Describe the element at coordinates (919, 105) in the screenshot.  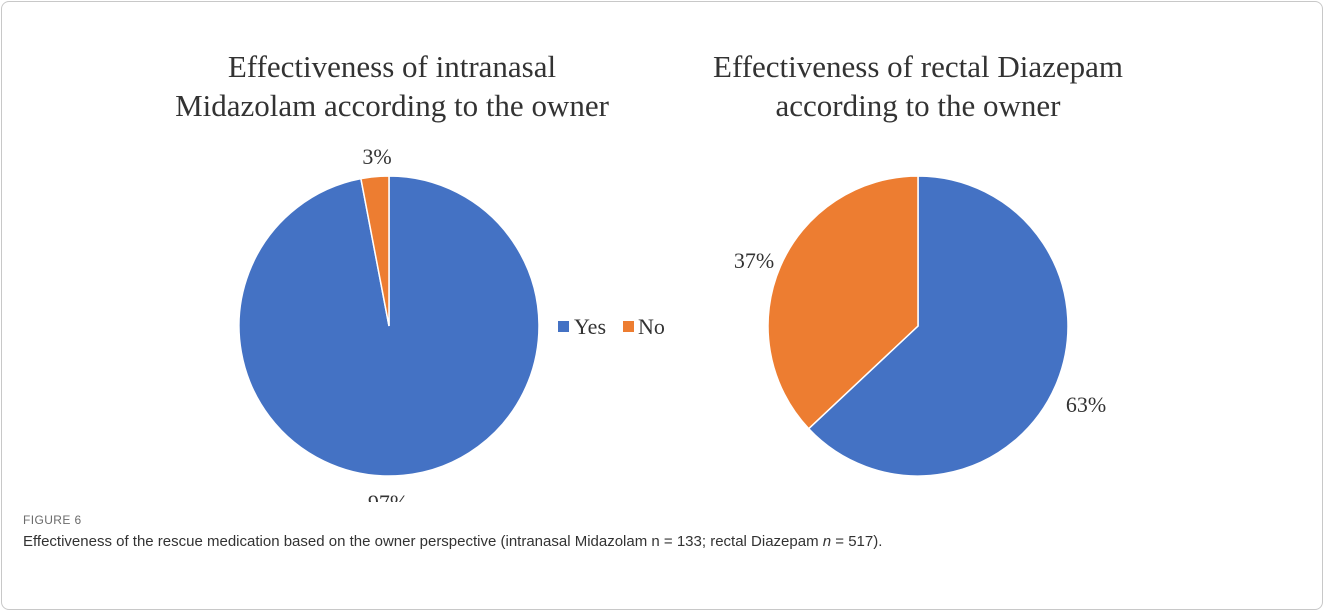
I see `pie-2-title-line-2: according to the owner` at that location.